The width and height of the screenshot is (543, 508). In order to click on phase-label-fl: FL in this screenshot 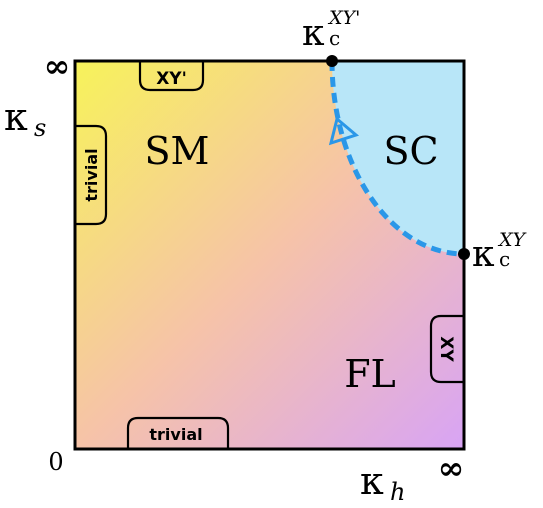, I will do `click(370, 374)`.